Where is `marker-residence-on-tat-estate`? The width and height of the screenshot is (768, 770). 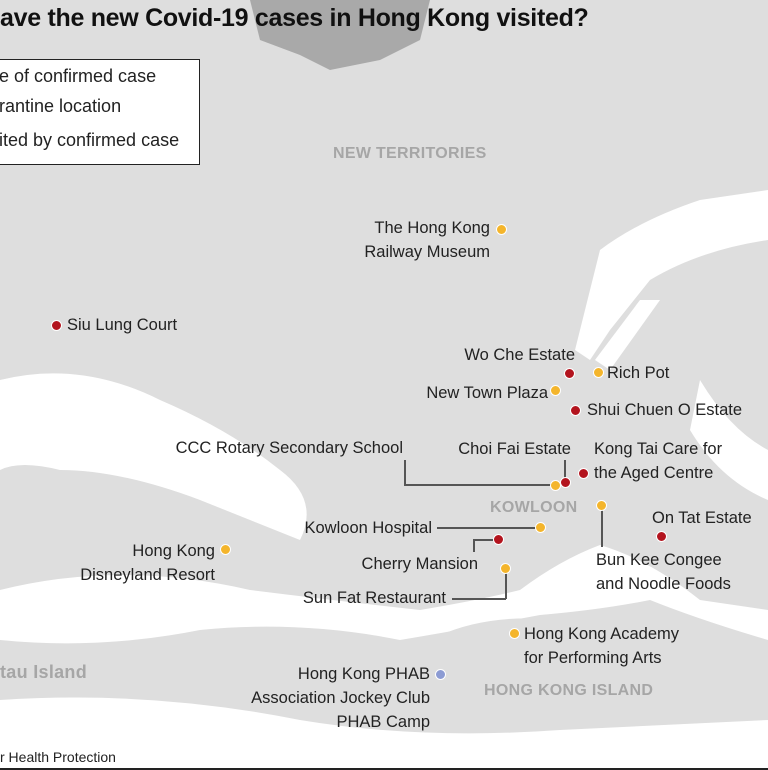
marker-residence-on-tat-estate is located at coordinates (661, 536).